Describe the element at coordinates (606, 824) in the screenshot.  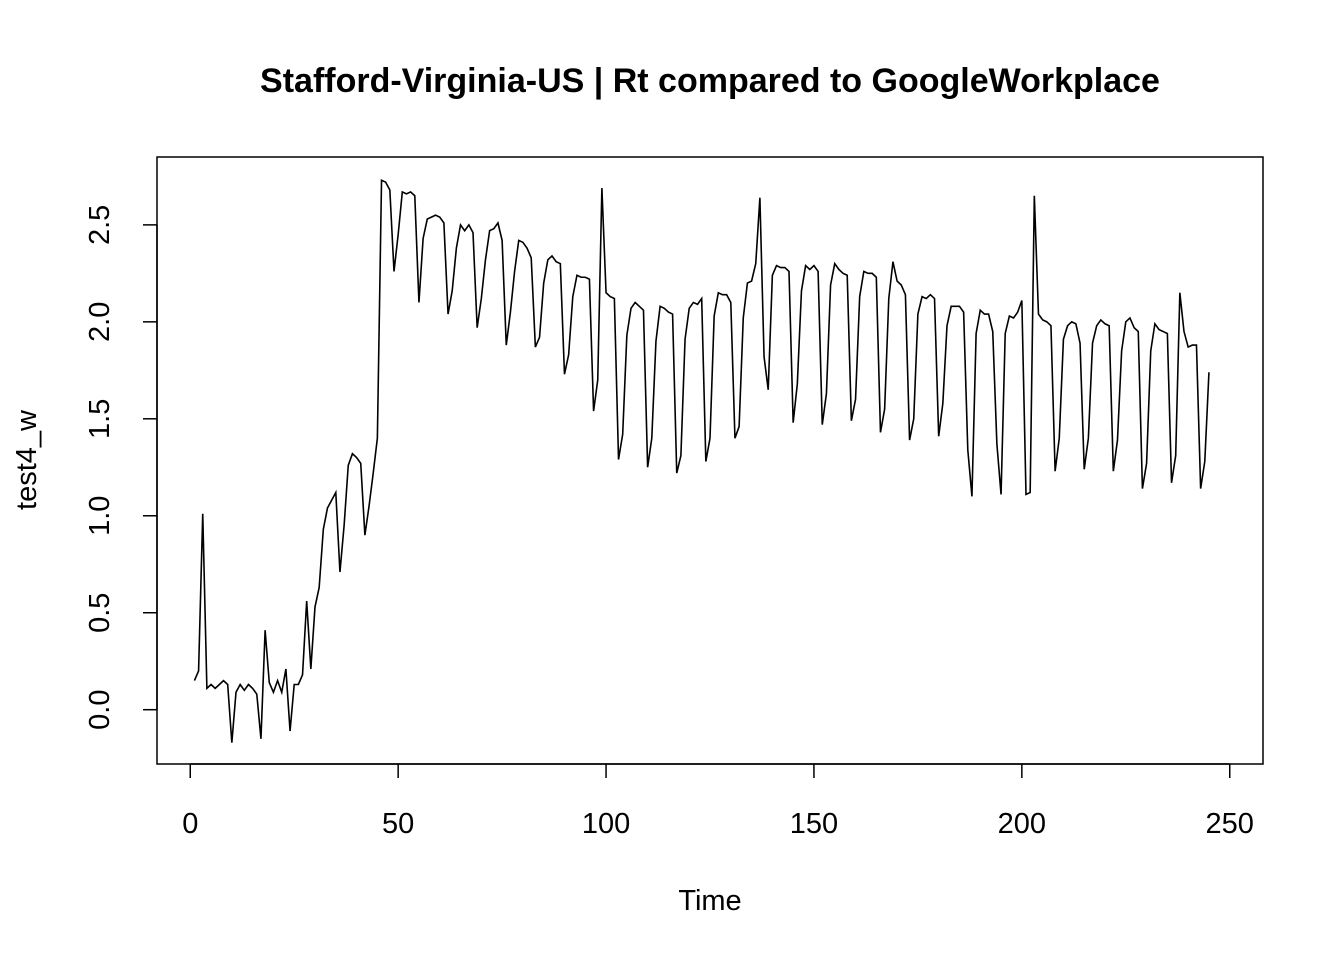
I see `x-tick-label: 100` at that location.